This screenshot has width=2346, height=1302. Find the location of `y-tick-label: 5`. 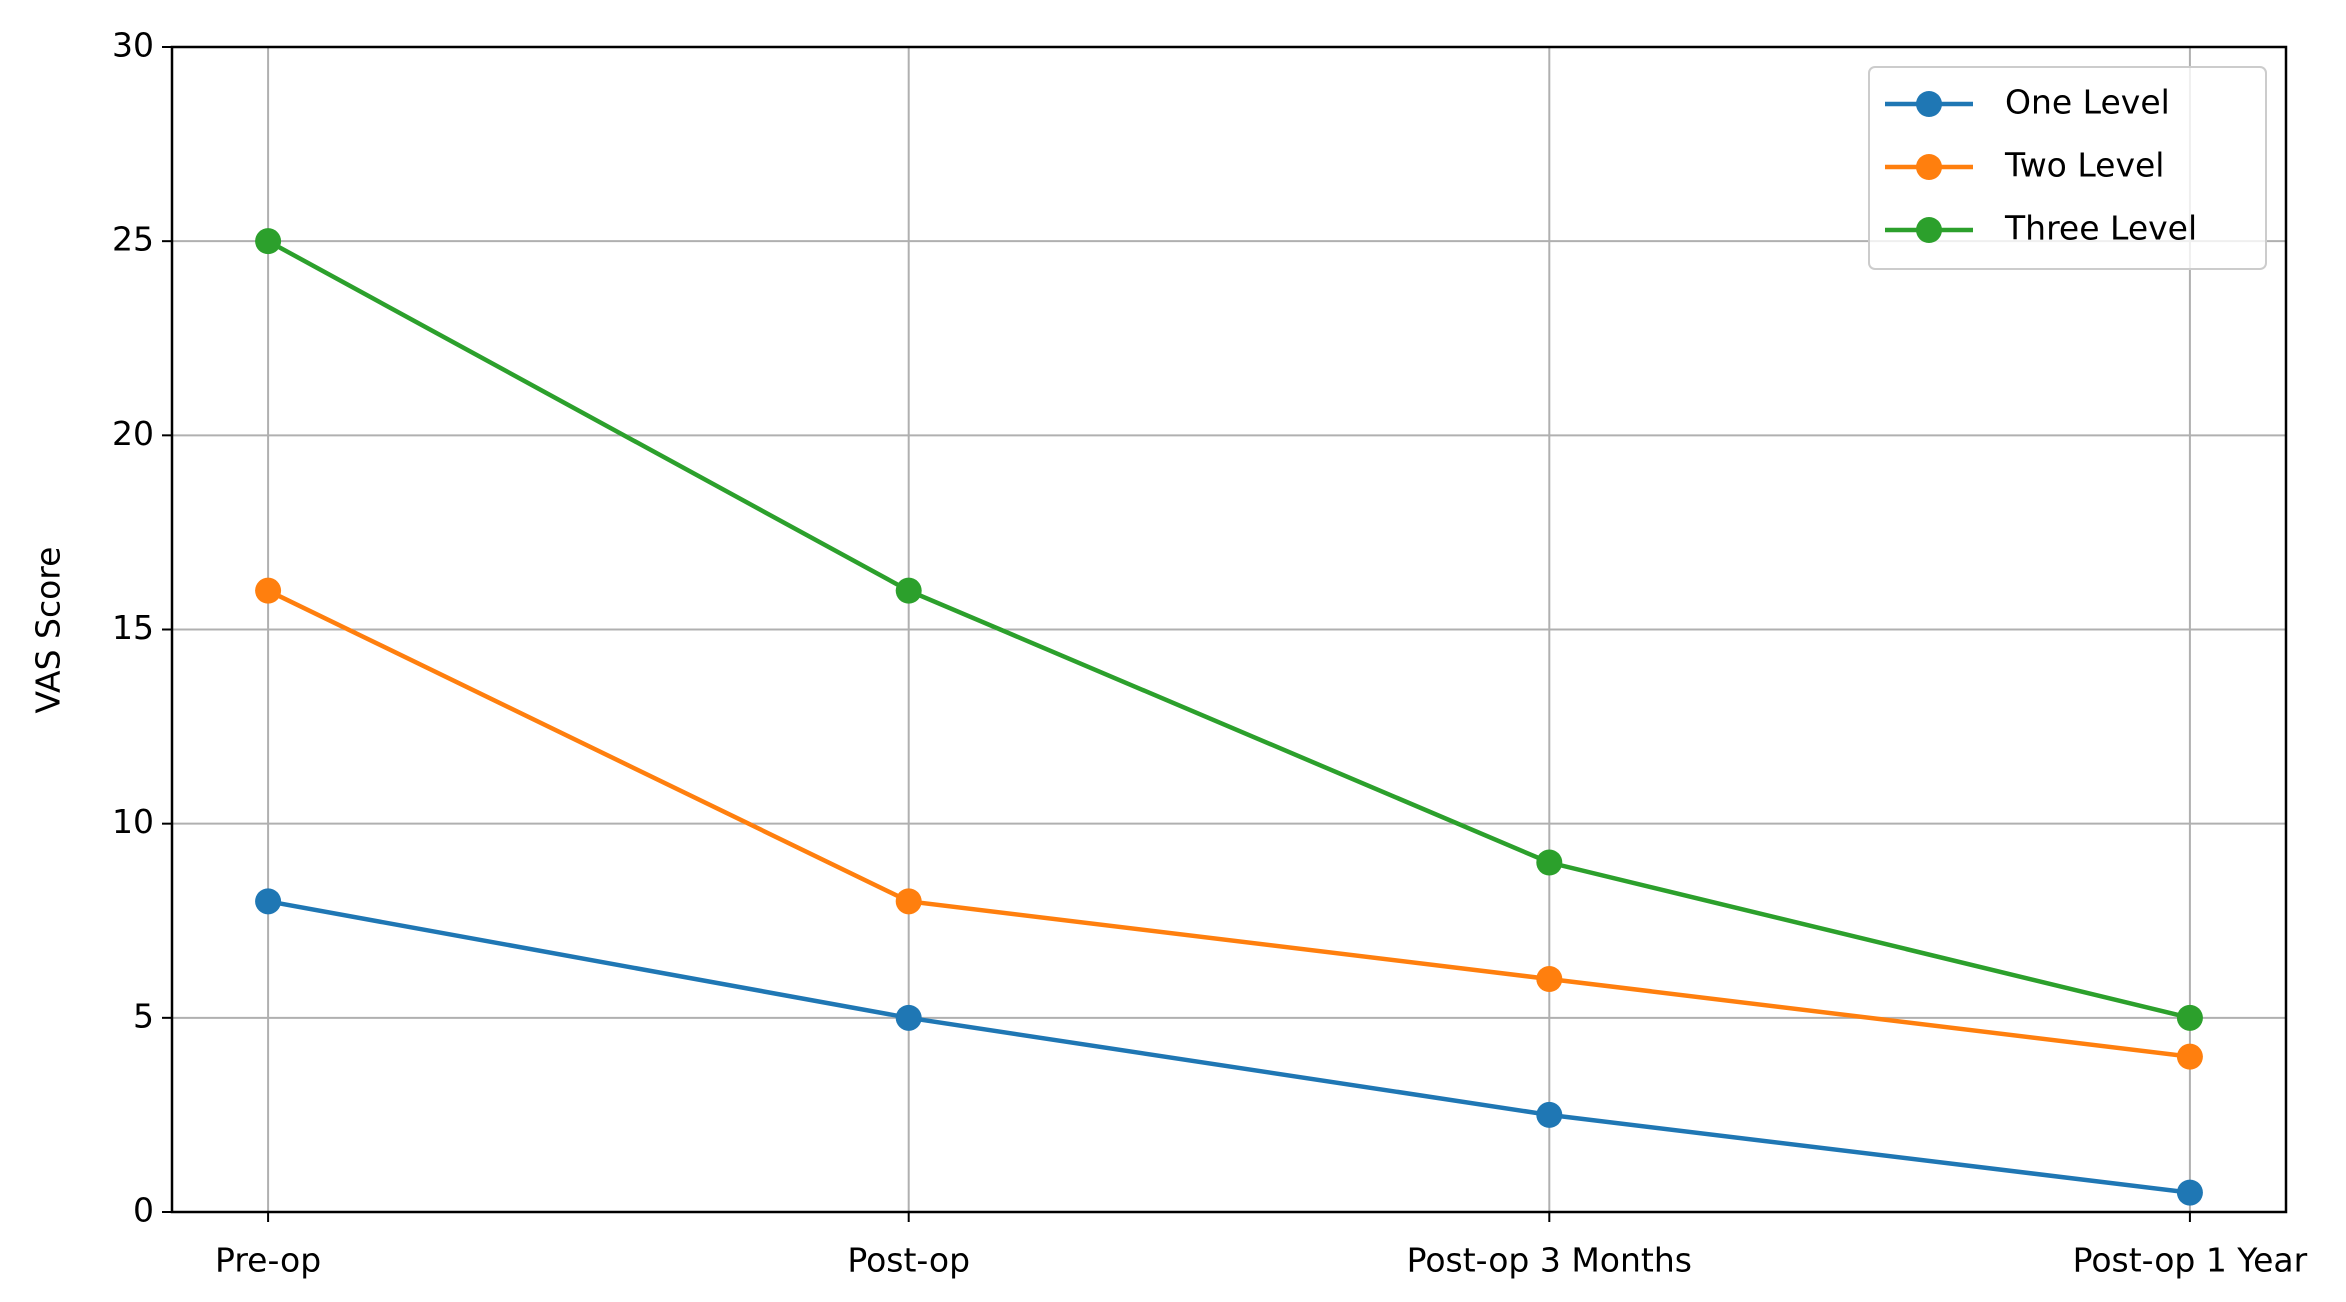

y-tick-label: 5 is located at coordinates (143, 1015).